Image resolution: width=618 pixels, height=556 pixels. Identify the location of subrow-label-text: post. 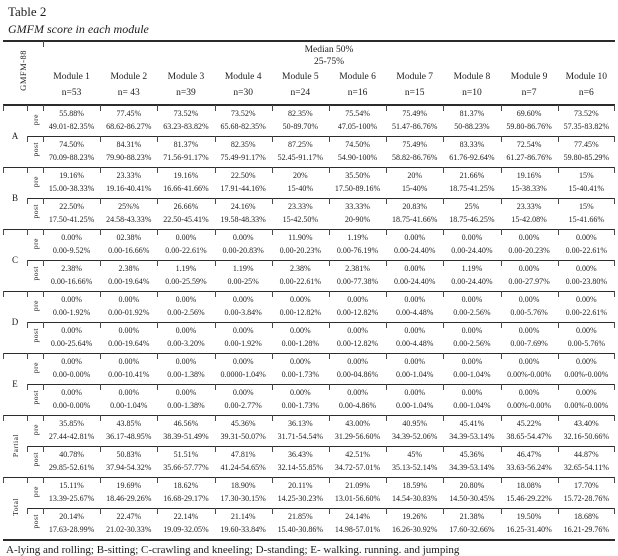
(35, 459).